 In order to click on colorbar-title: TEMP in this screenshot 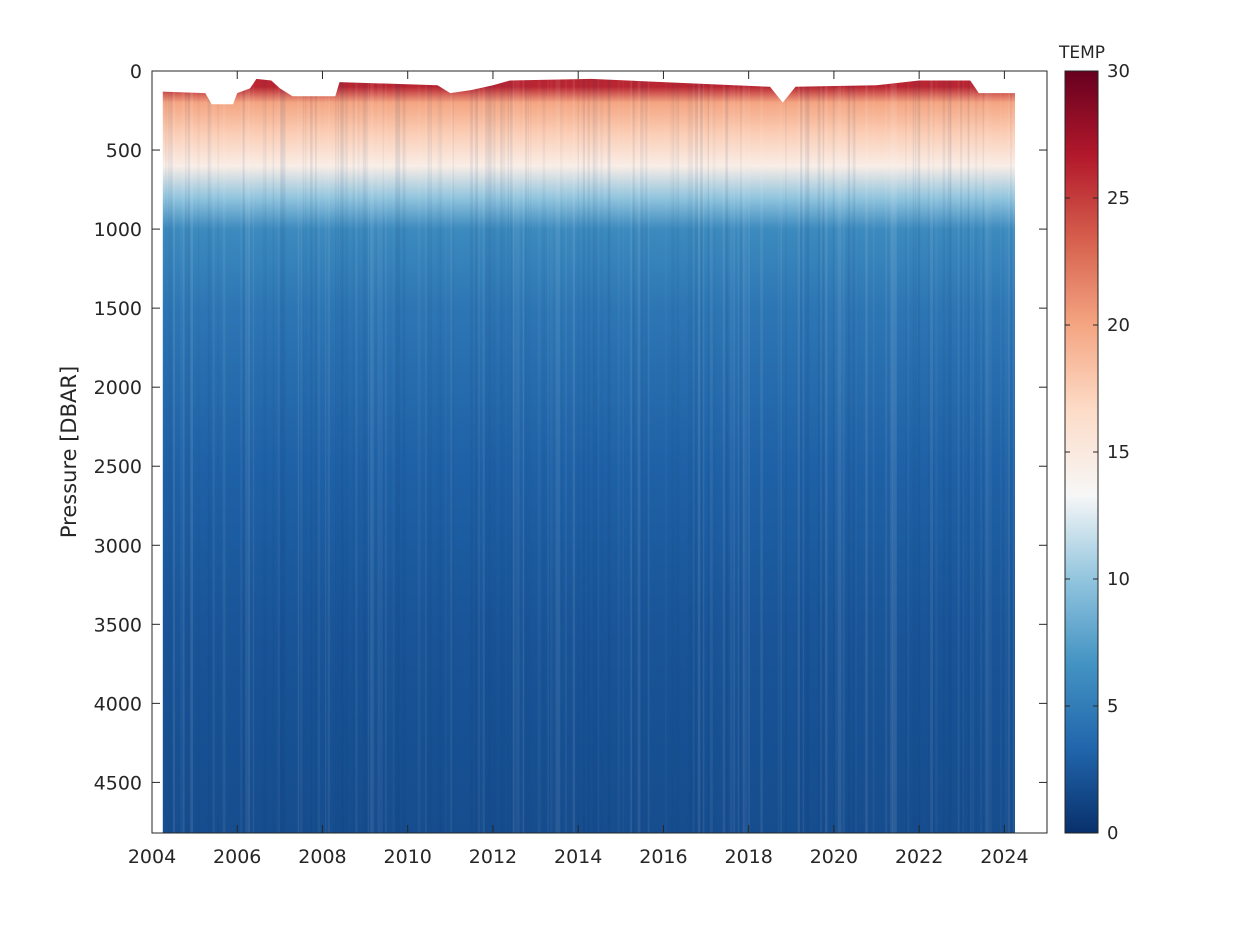, I will do `click(1081, 53)`.